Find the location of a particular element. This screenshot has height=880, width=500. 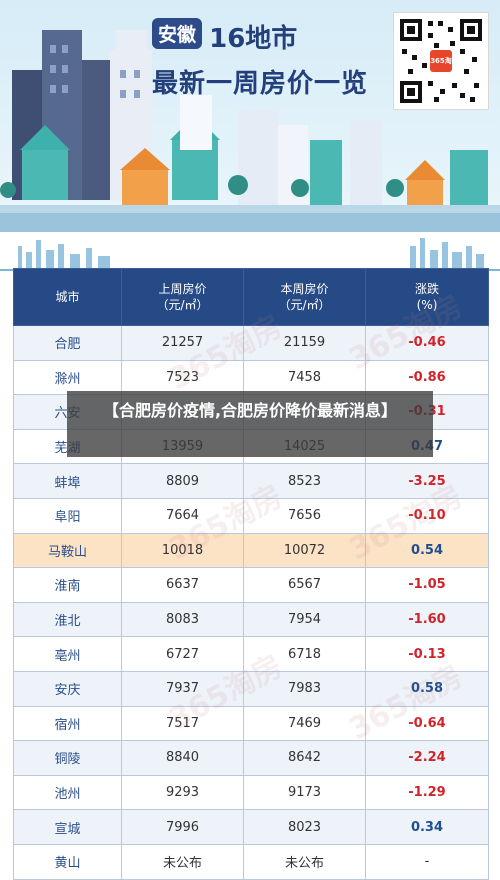

table-row: 亳州 6727 6718 -0.13 is located at coordinates (251, 654).